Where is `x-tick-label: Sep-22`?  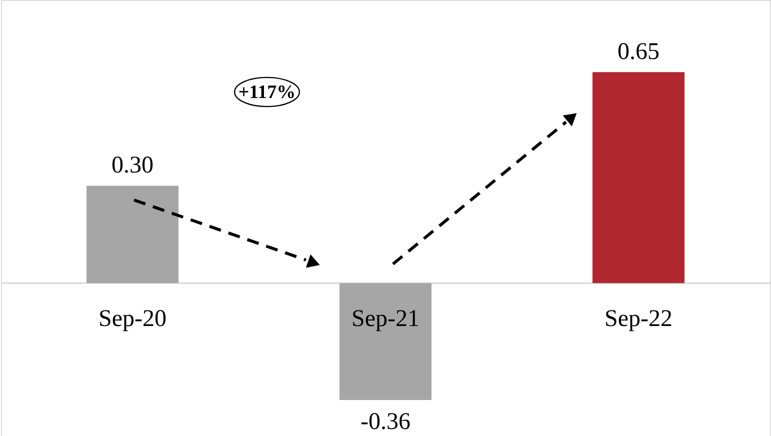 x-tick-label: Sep-22 is located at coordinates (638, 319).